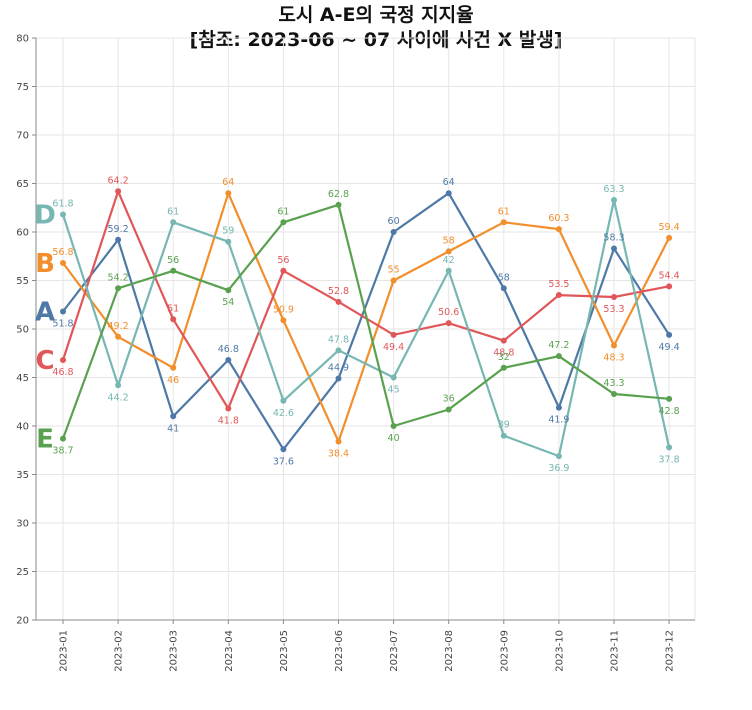 The image size is (752, 710). What do you see at coordinates (228, 421) in the screenshot?
I see `series-c-data-label: 41.8` at bounding box center [228, 421].